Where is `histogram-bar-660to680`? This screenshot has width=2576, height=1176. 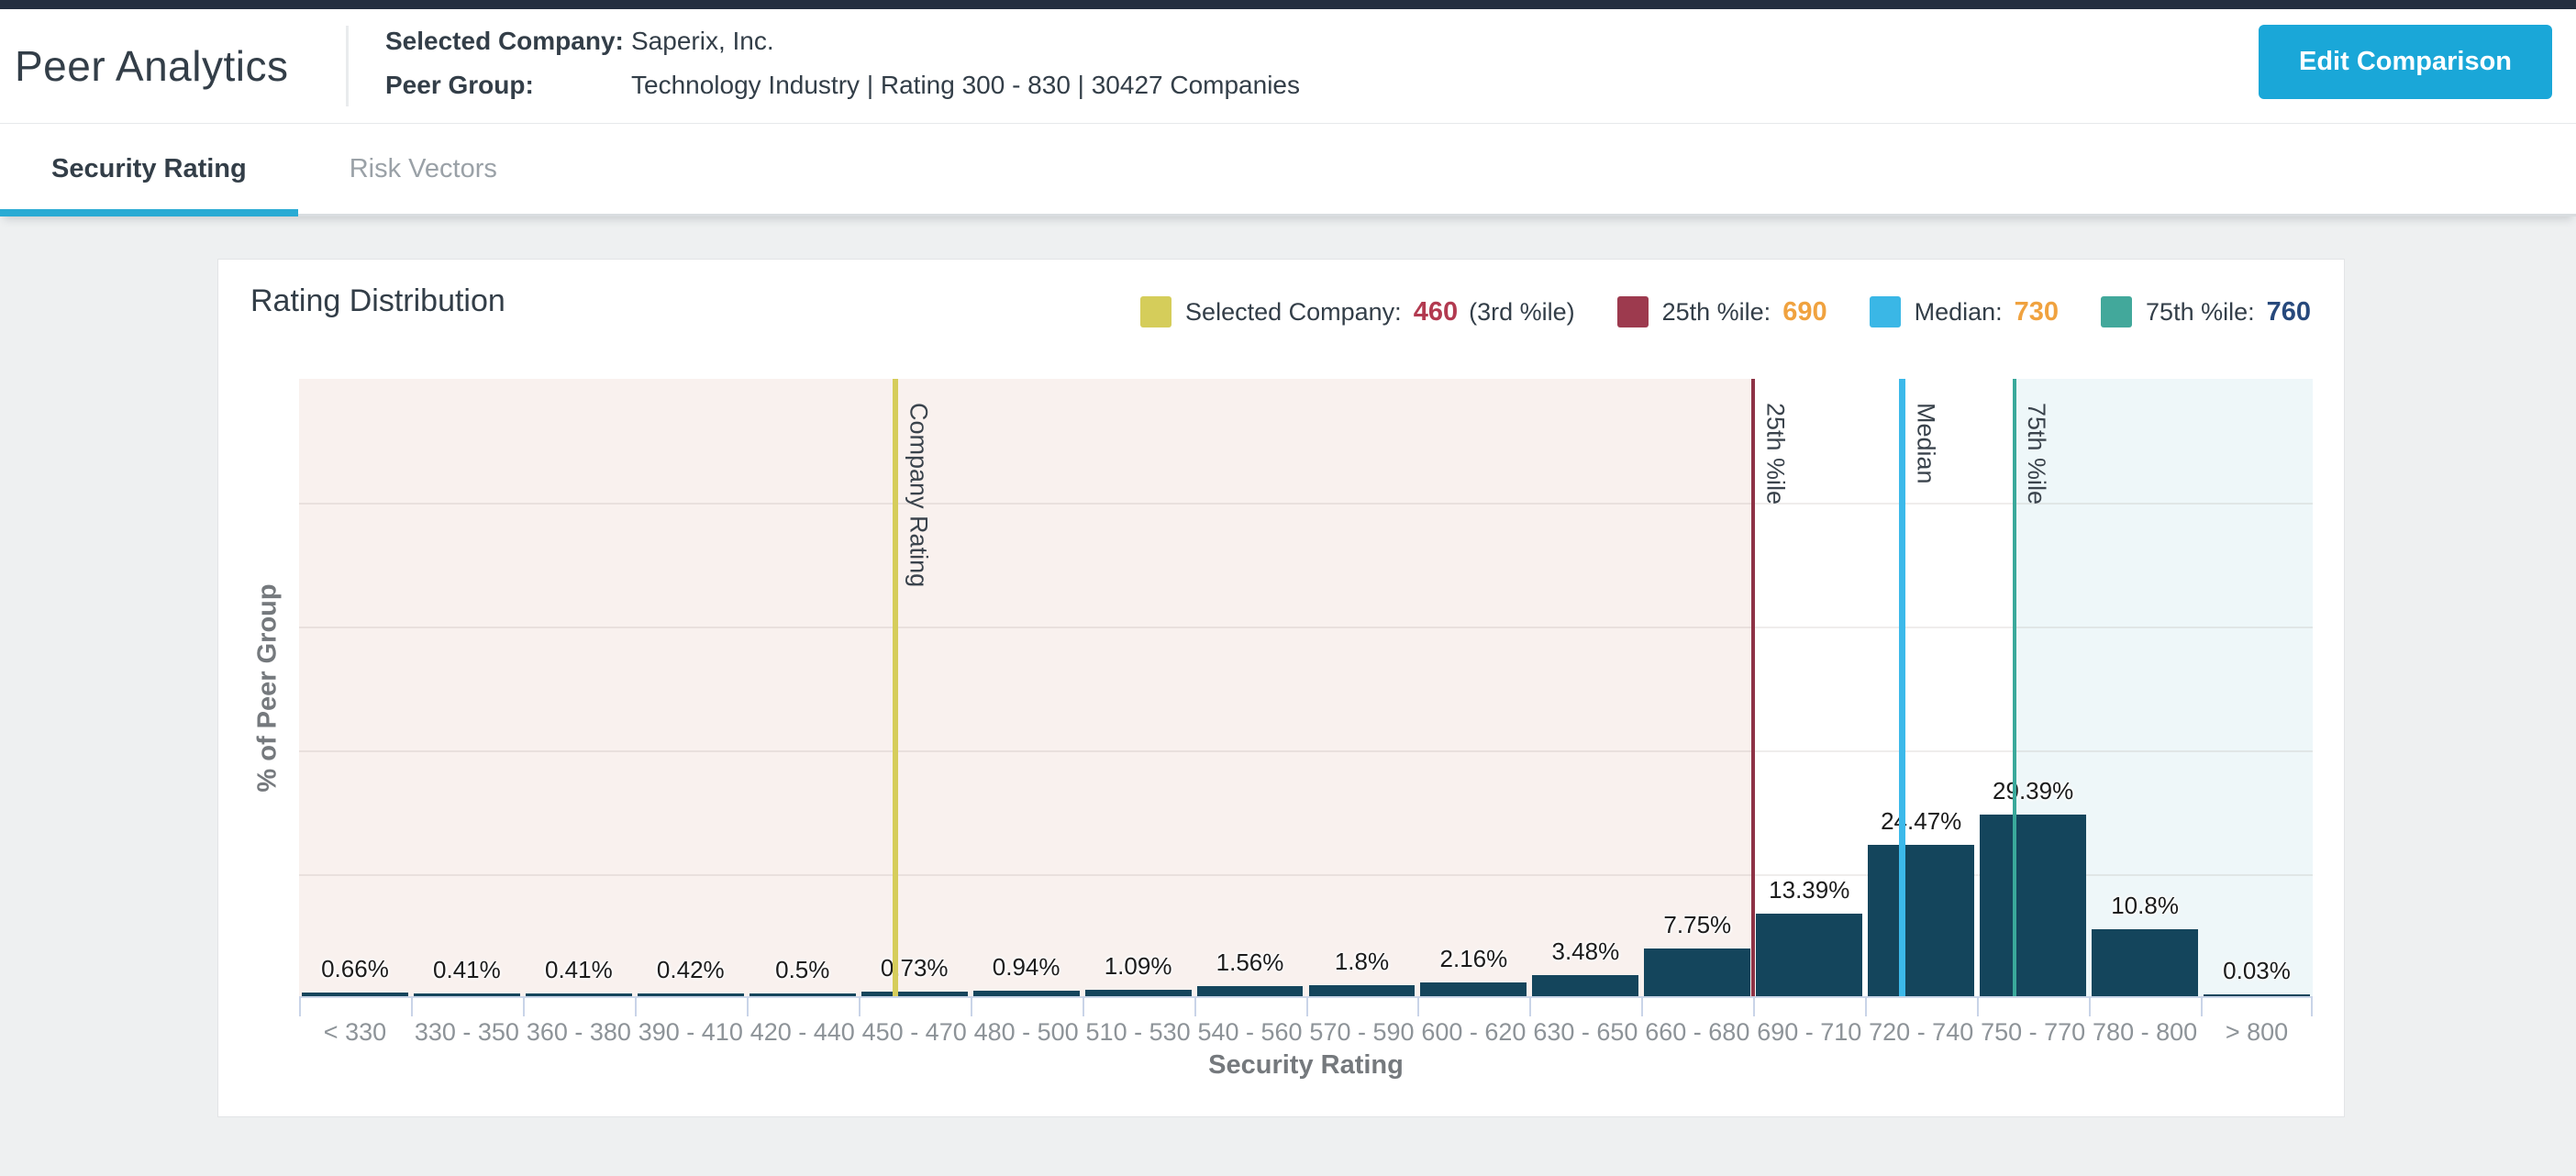
histogram-bar-660to680 is located at coordinates (1697, 972).